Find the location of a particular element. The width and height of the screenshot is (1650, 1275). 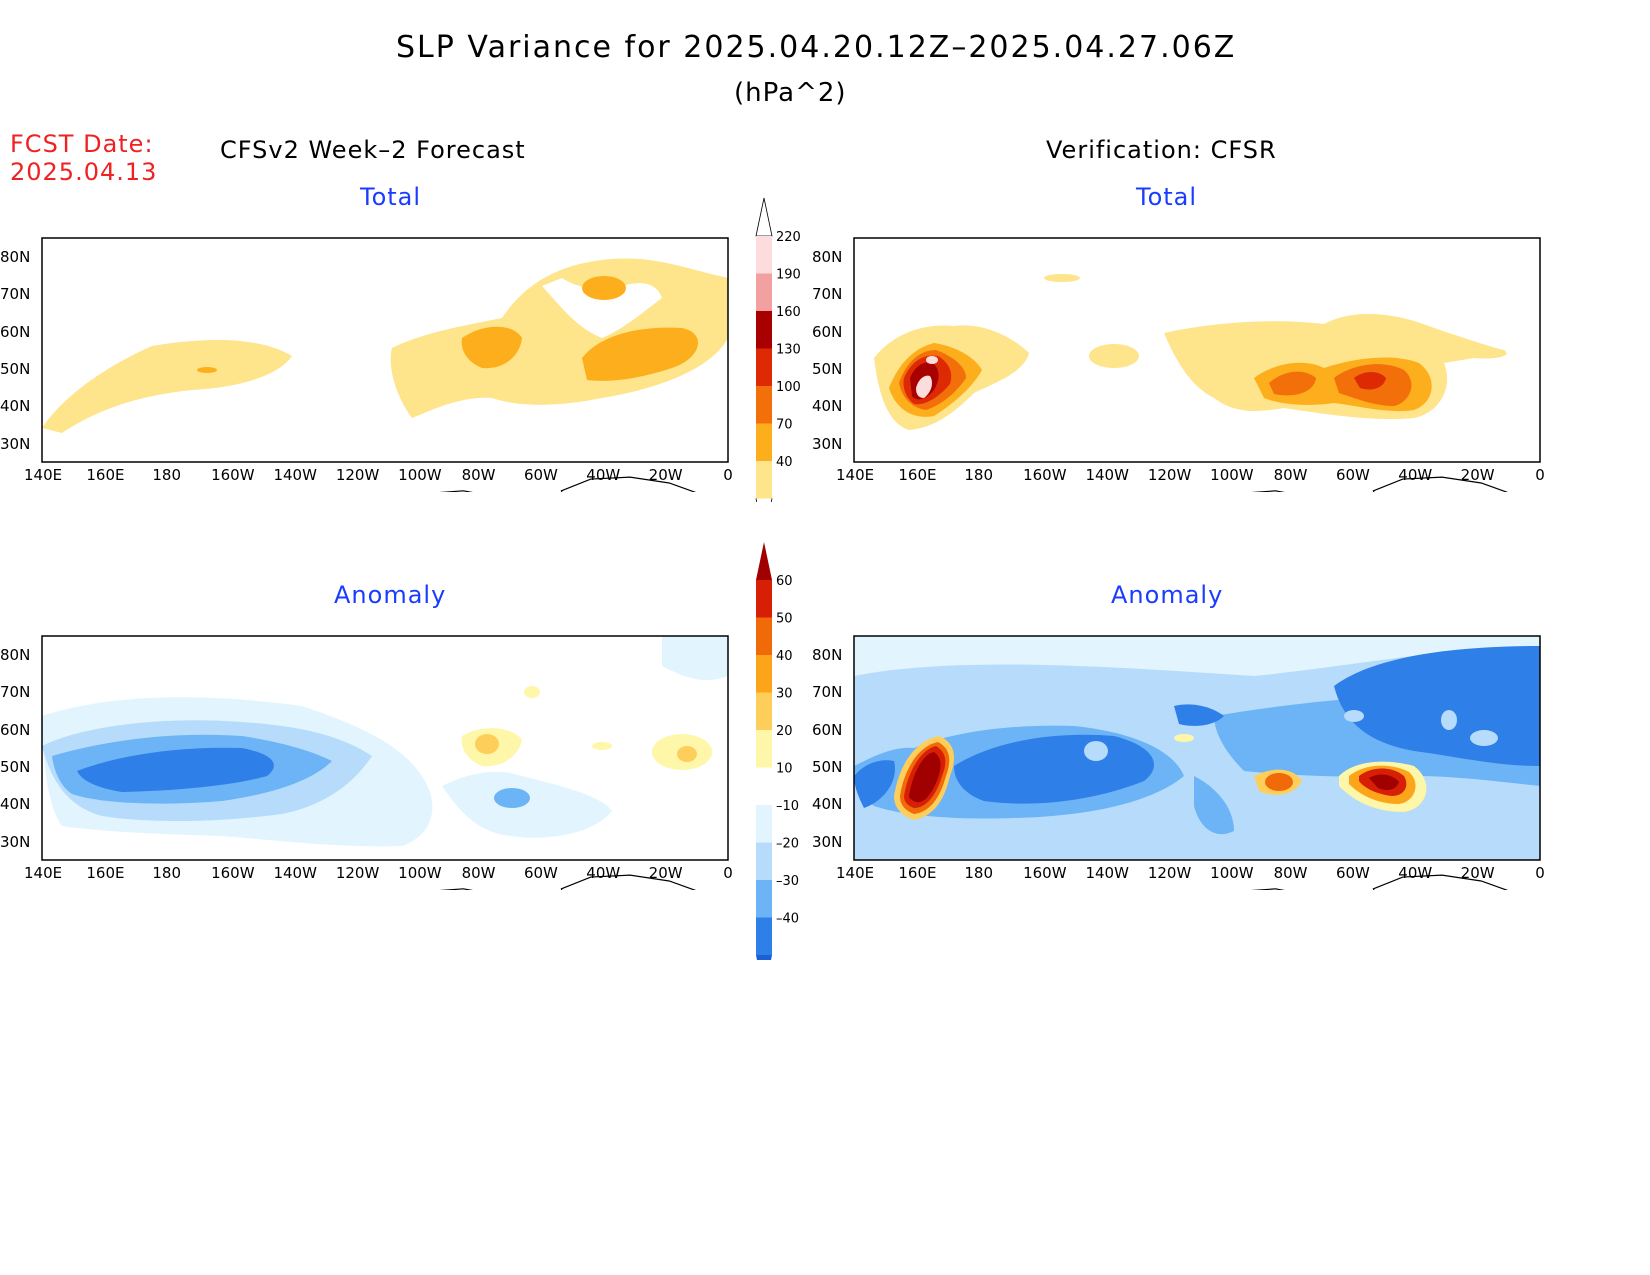

fcst-total-title: Total is located at coordinates (391, 197).